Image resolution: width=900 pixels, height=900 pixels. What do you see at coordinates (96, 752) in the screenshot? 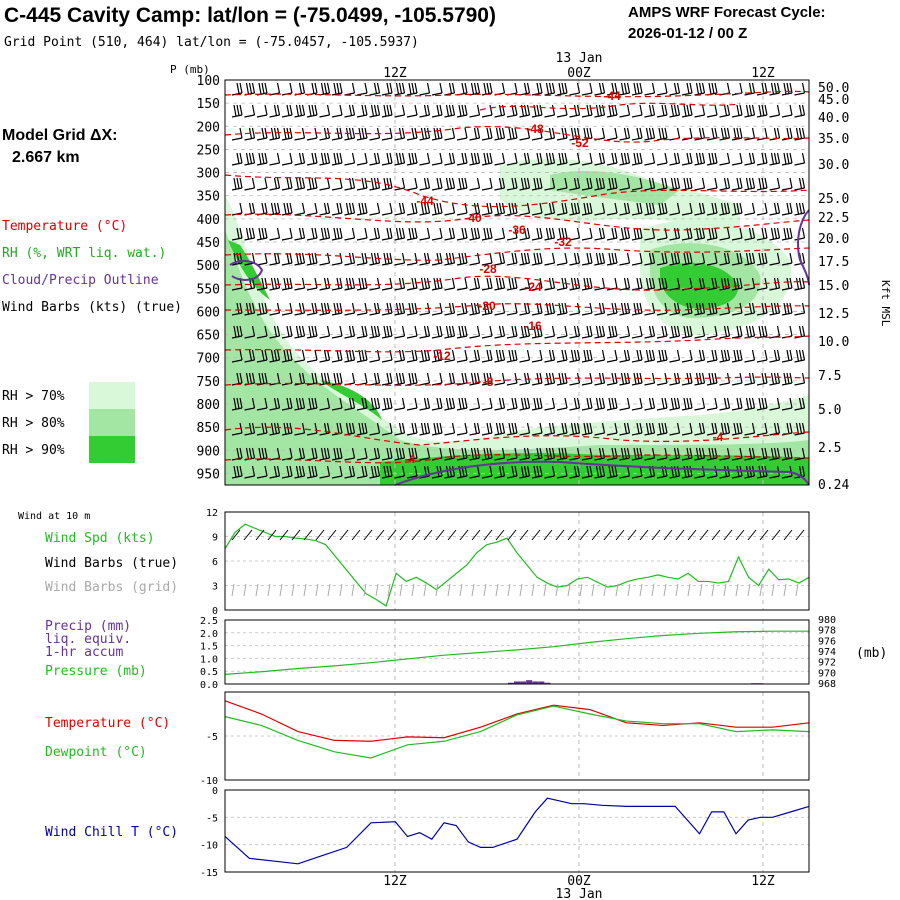
I see `legend-dewpoint: Dewpoint (°C)` at bounding box center [96, 752].